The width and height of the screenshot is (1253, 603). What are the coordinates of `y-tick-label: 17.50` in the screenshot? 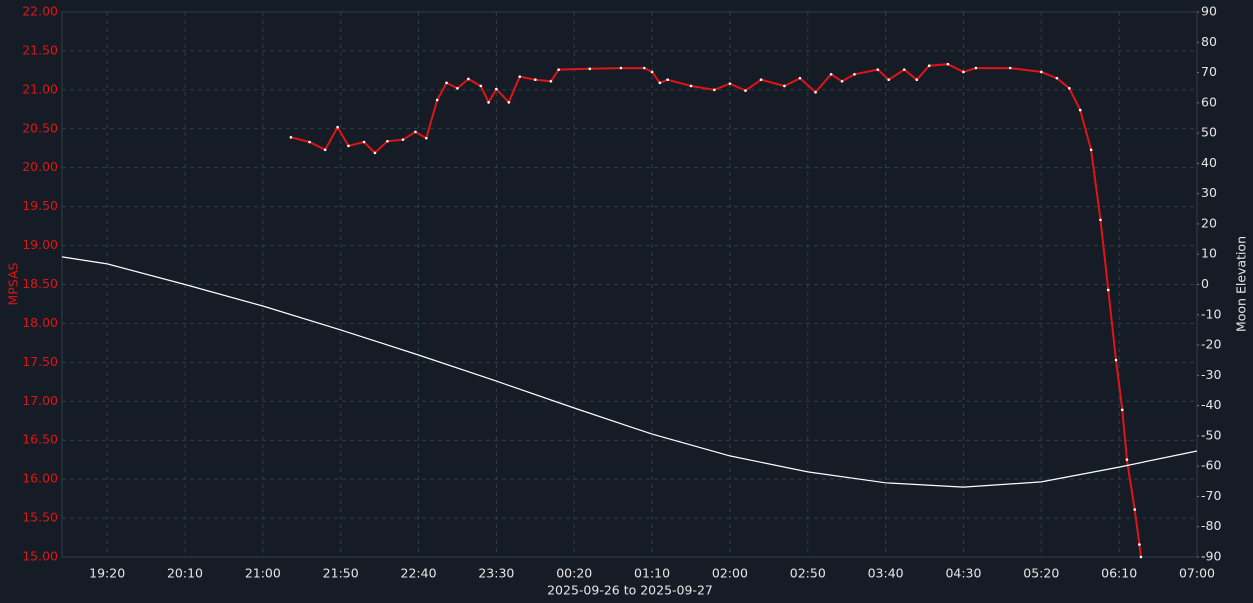 It's located at (40, 361).